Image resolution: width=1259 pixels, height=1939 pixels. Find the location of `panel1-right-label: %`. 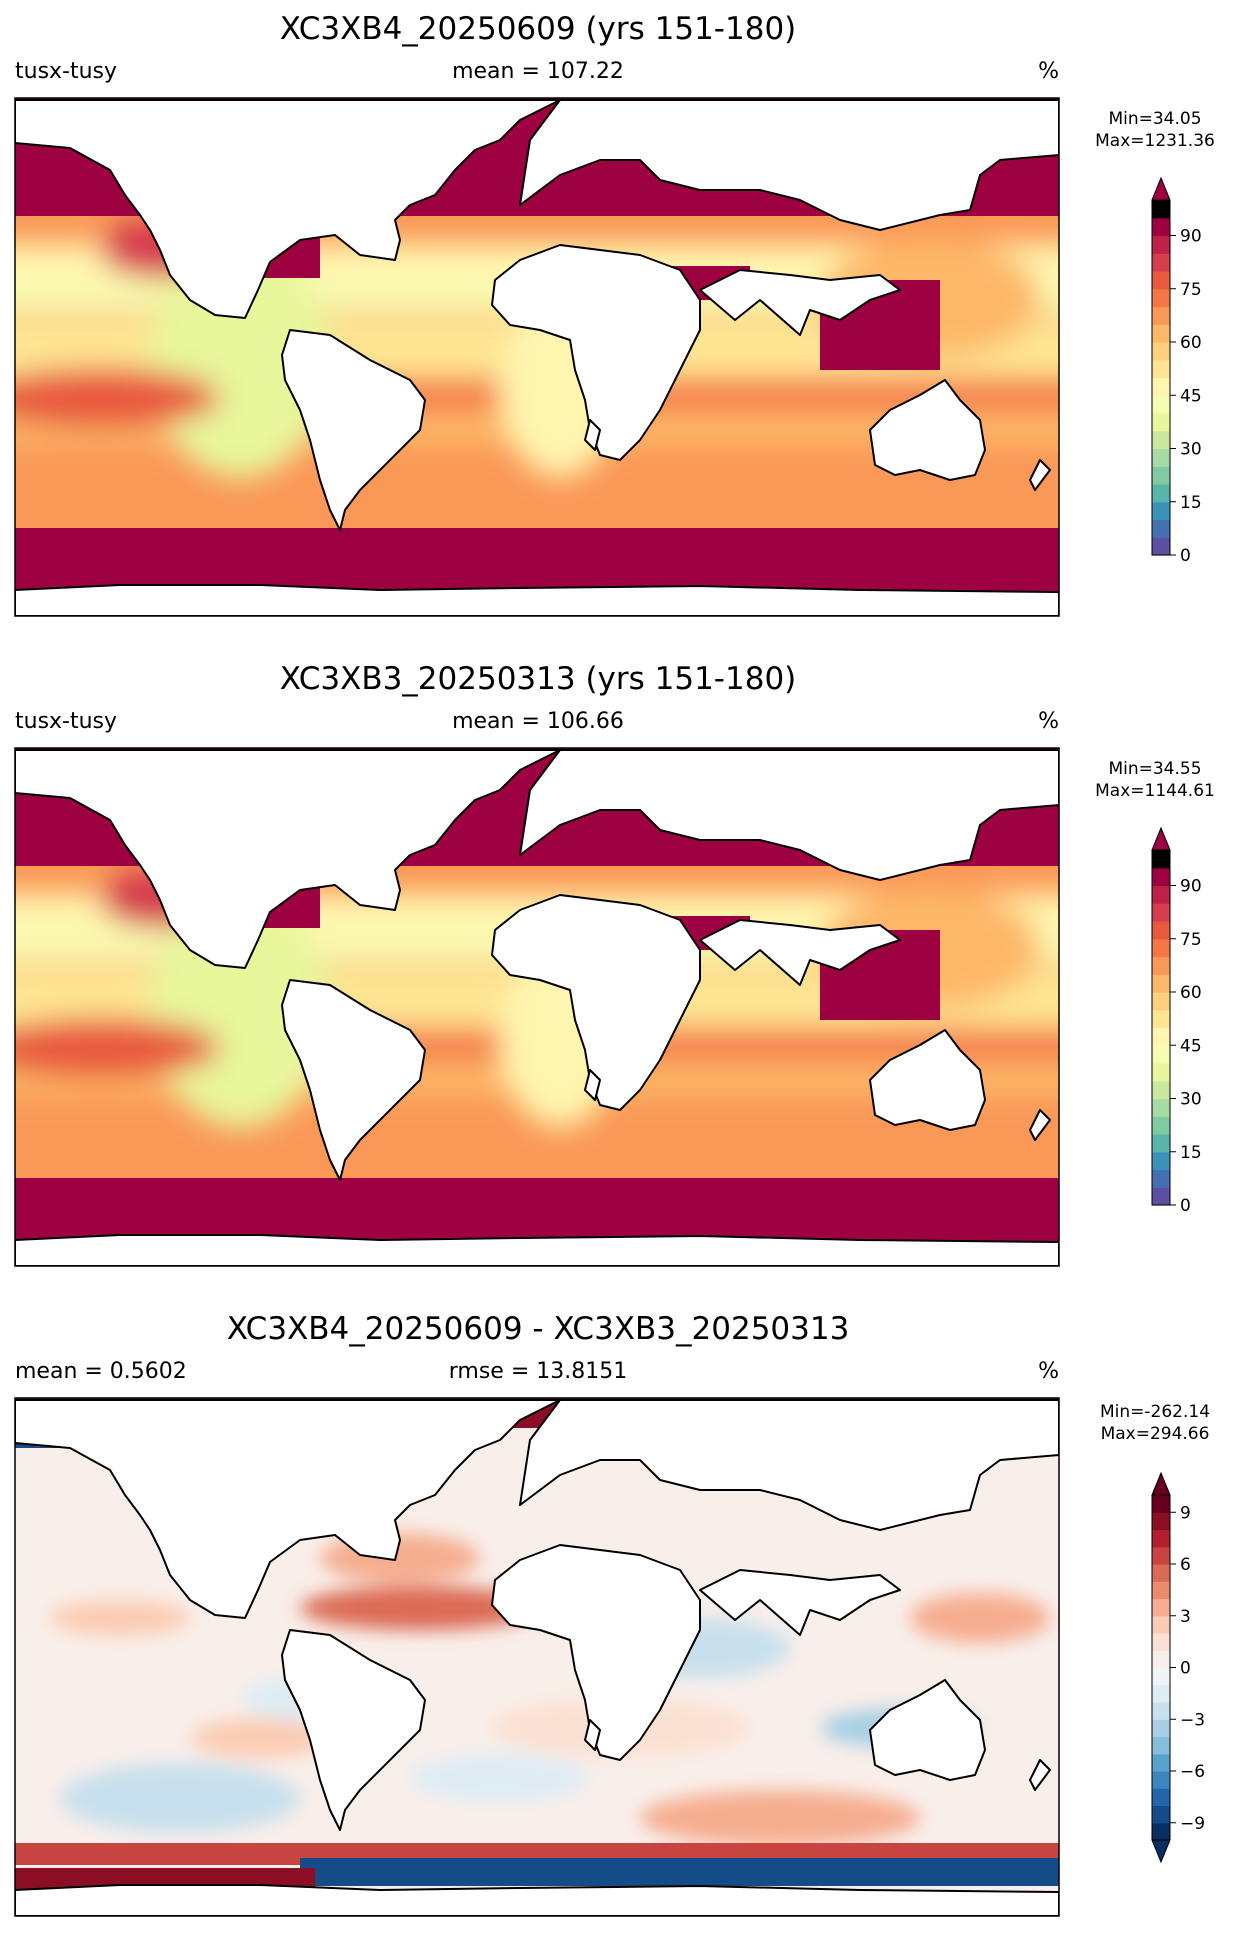

panel1-right-label: % is located at coordinates (1048, 71).